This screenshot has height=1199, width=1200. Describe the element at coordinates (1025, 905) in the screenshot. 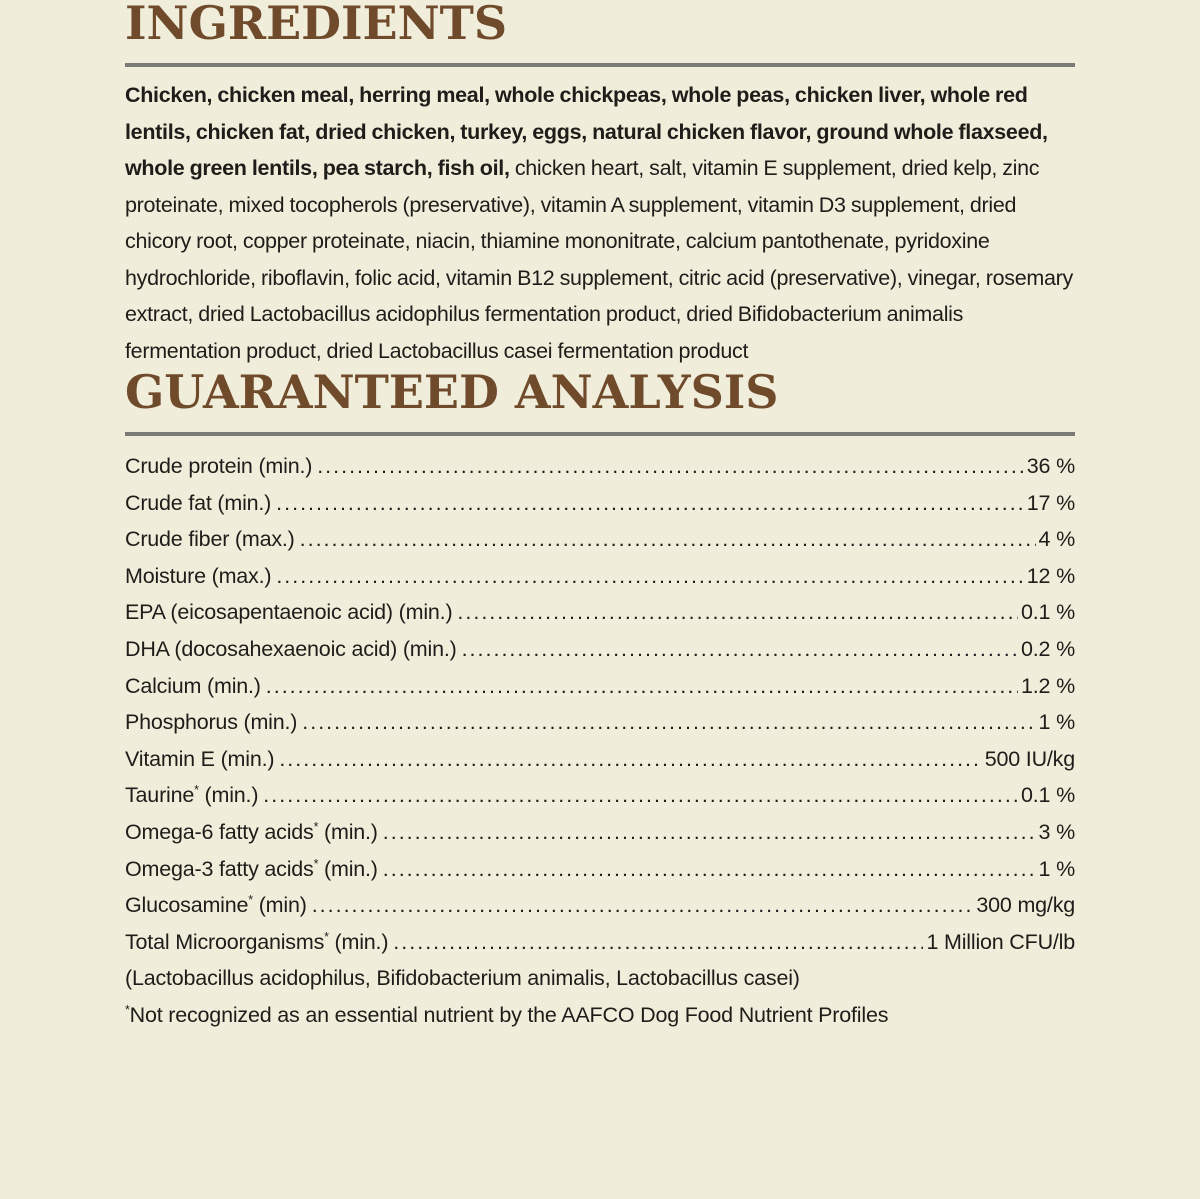

I see `analysis-value: 300 mg/kg` at that location.